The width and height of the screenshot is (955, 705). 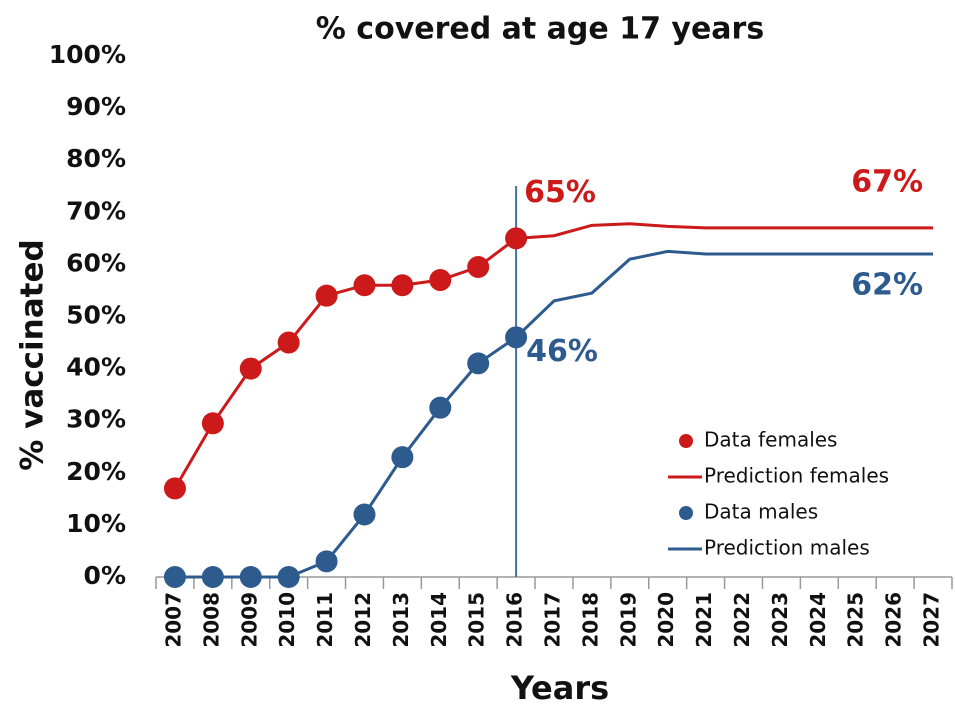 What do you see at coordinates (559, 687) in the screenshot?
I see `x-axis-title: Years` at bounding box center [559, 687].